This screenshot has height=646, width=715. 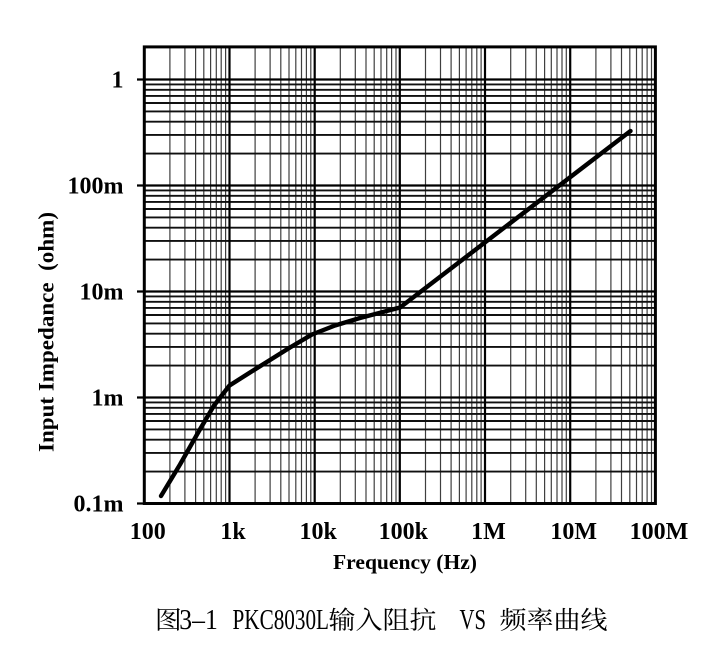 I want to click on svg-text: 100k, so click(x=404, y=532).